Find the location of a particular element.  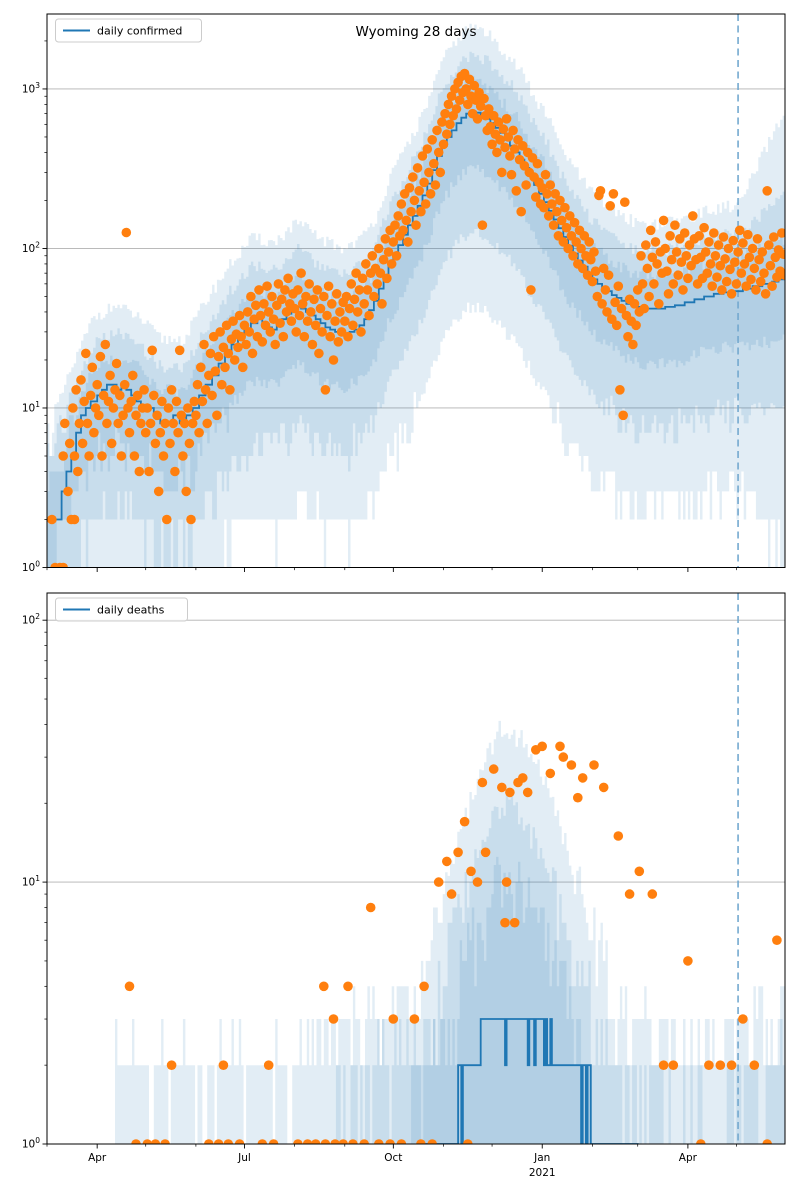

deaths-y-axis: 10⁰ 10¹ 10² is located at coordinates (34, 881).